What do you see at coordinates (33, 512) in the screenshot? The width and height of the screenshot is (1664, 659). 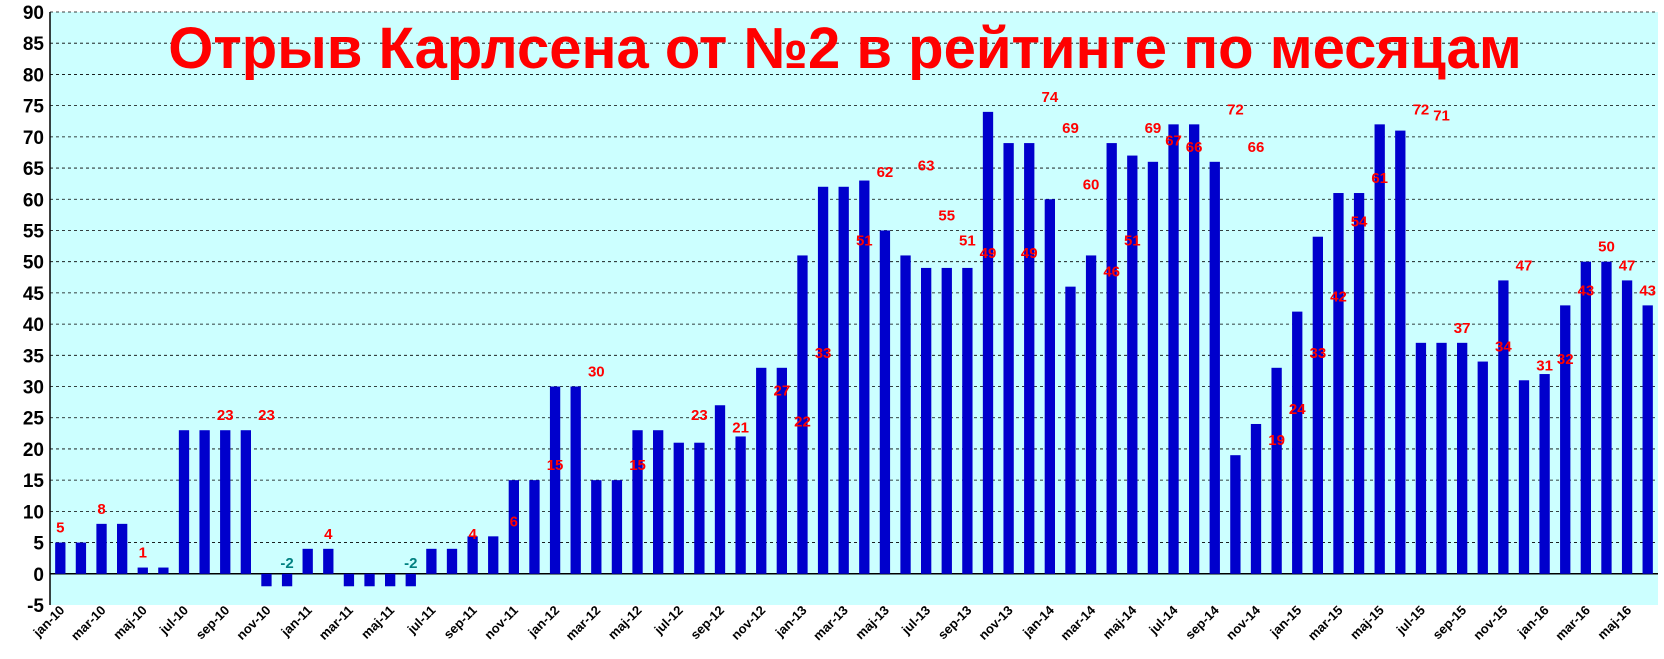 I see `y-tick-label: 10` at bounding box center [33, 512].